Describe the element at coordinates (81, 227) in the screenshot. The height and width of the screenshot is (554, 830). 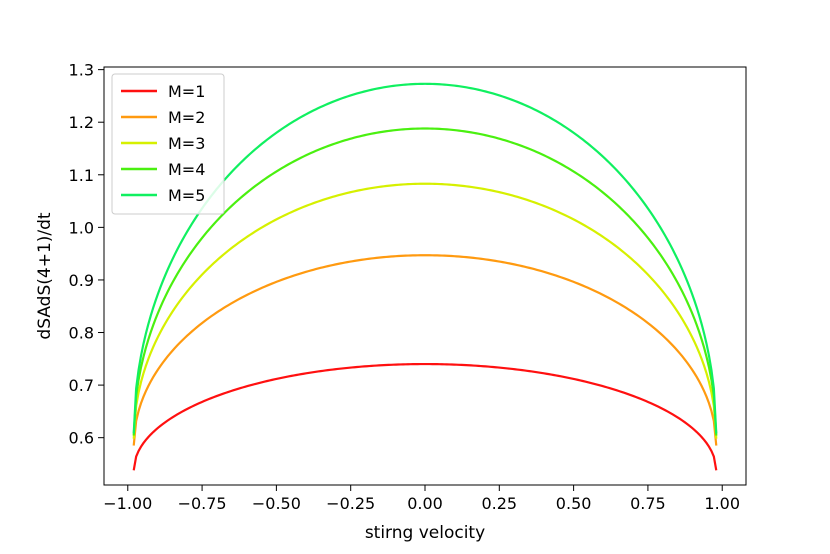
I see `y-tick-label: 1.0` at that location.